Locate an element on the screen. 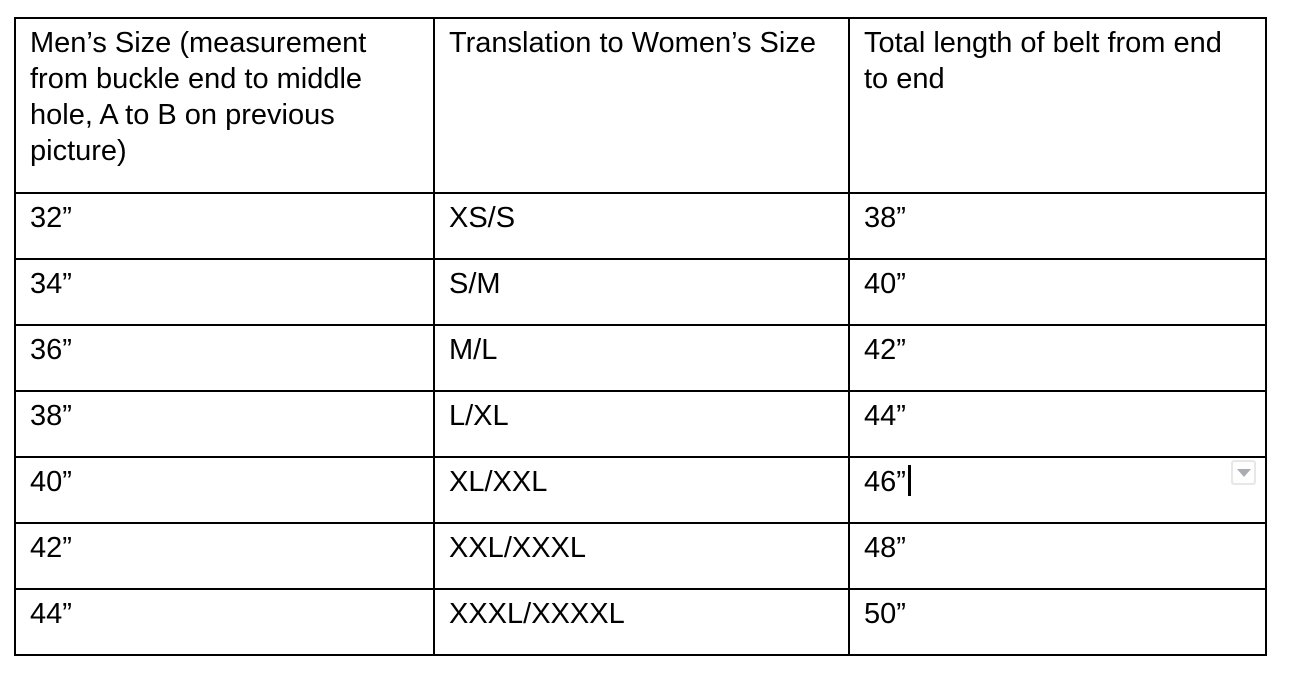 The width and height of the screenshot is (1297, 685). cell-mens-size: 36” is located at coordinates (224, 358).